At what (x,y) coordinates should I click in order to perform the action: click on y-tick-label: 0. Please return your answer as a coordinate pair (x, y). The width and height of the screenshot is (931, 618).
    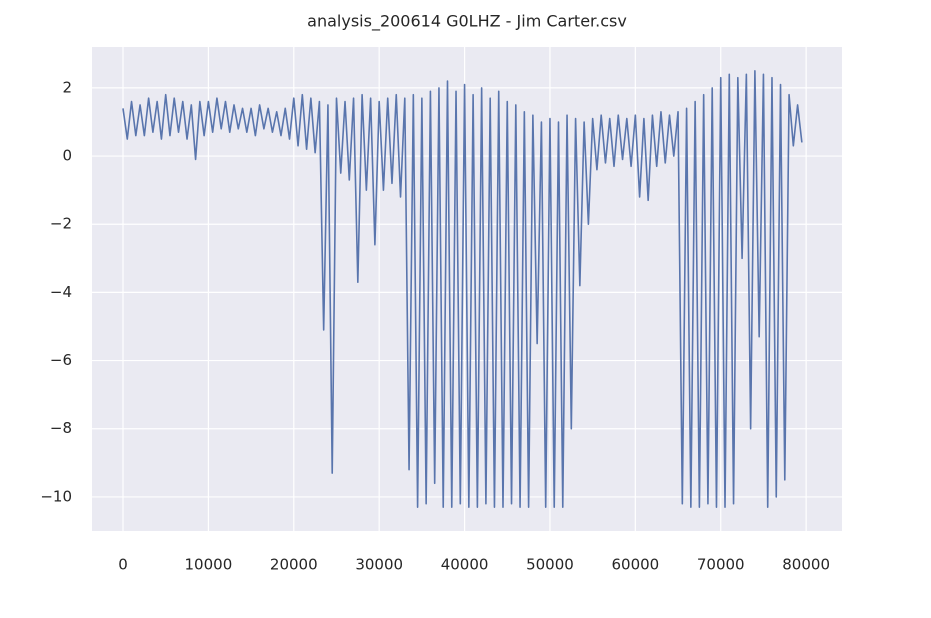
    Looking at the image, I should click on (67, 156).